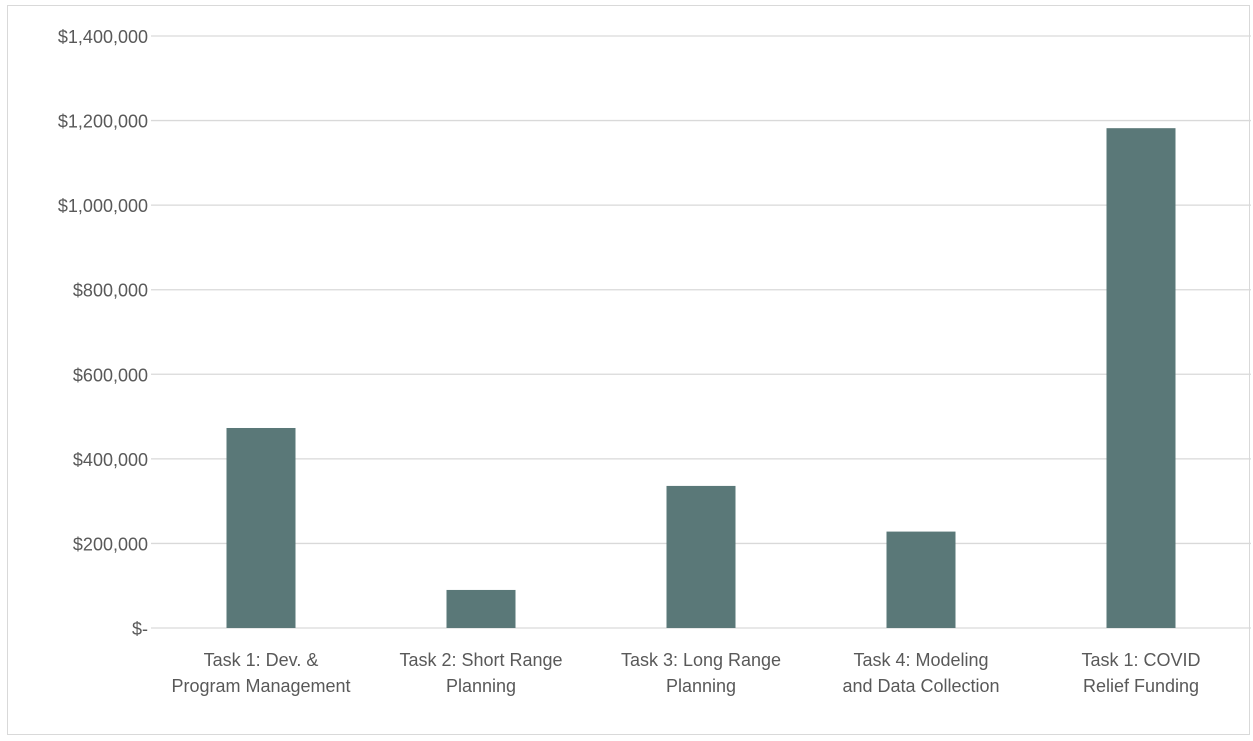  I want to click on x-tick-label: Task 4: Modeling and Data Collection, so click(920, 673).